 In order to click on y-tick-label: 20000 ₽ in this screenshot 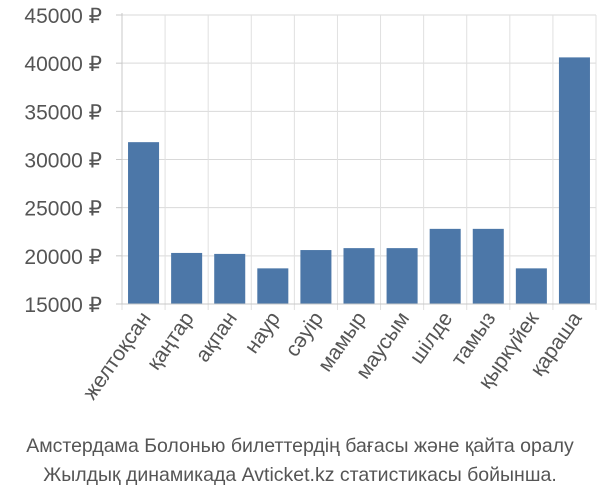, I will do `click(63, 257)`.